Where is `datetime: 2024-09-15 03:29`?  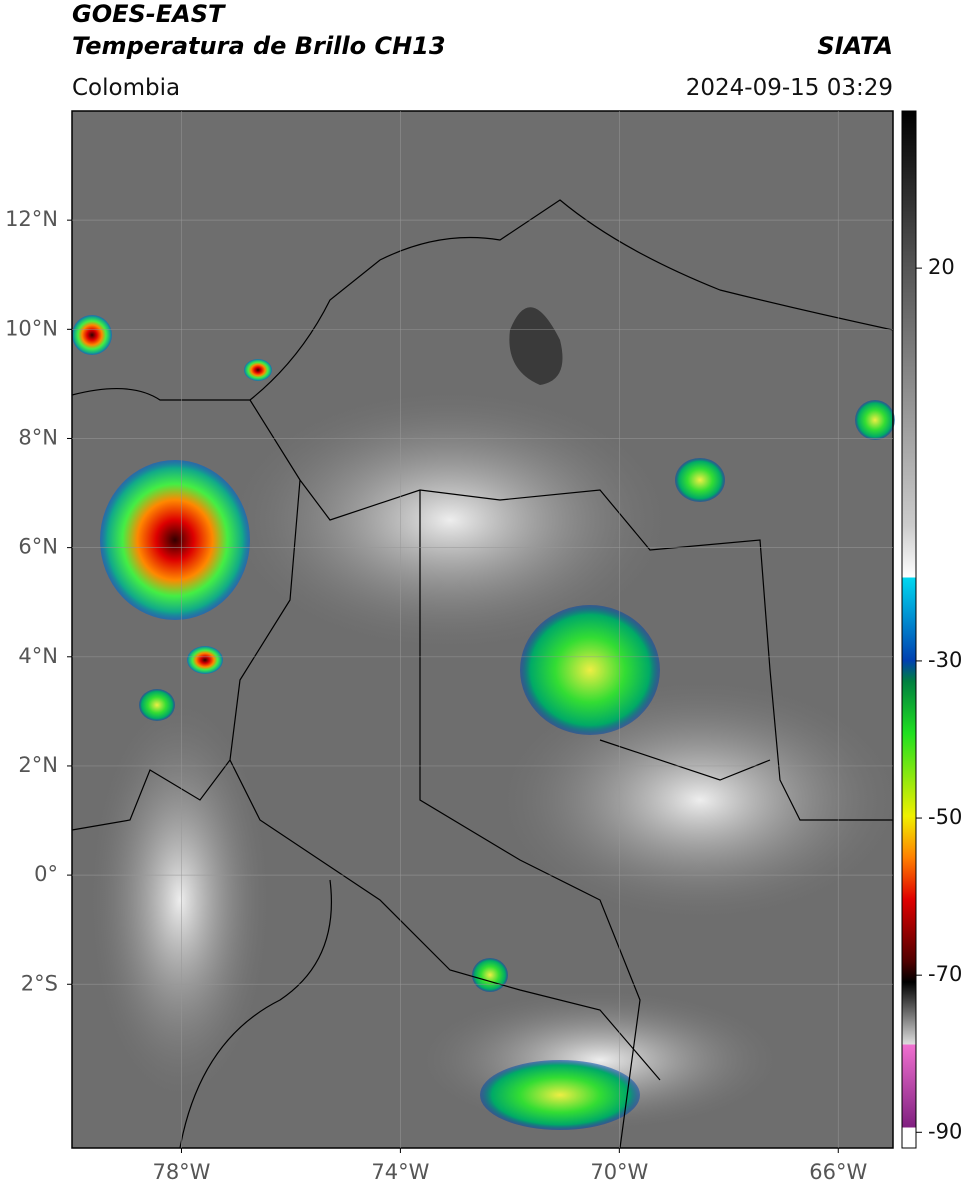 datetime: 2024-09-15 03:29 is located at coordinates (789, 88).